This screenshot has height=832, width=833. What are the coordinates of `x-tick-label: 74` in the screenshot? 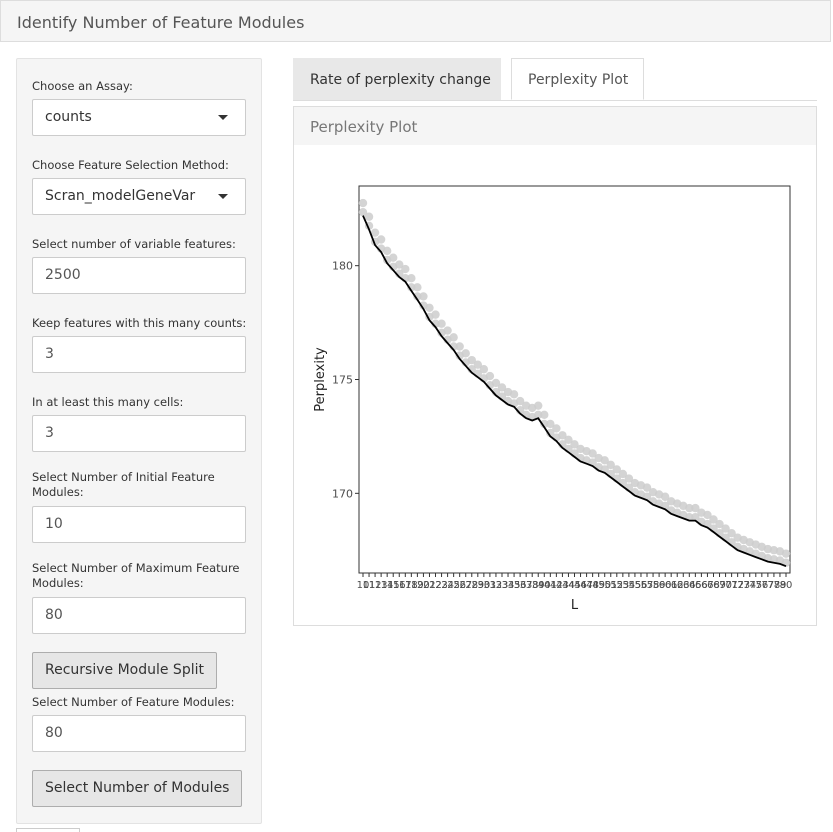 It's located at (749, 585).